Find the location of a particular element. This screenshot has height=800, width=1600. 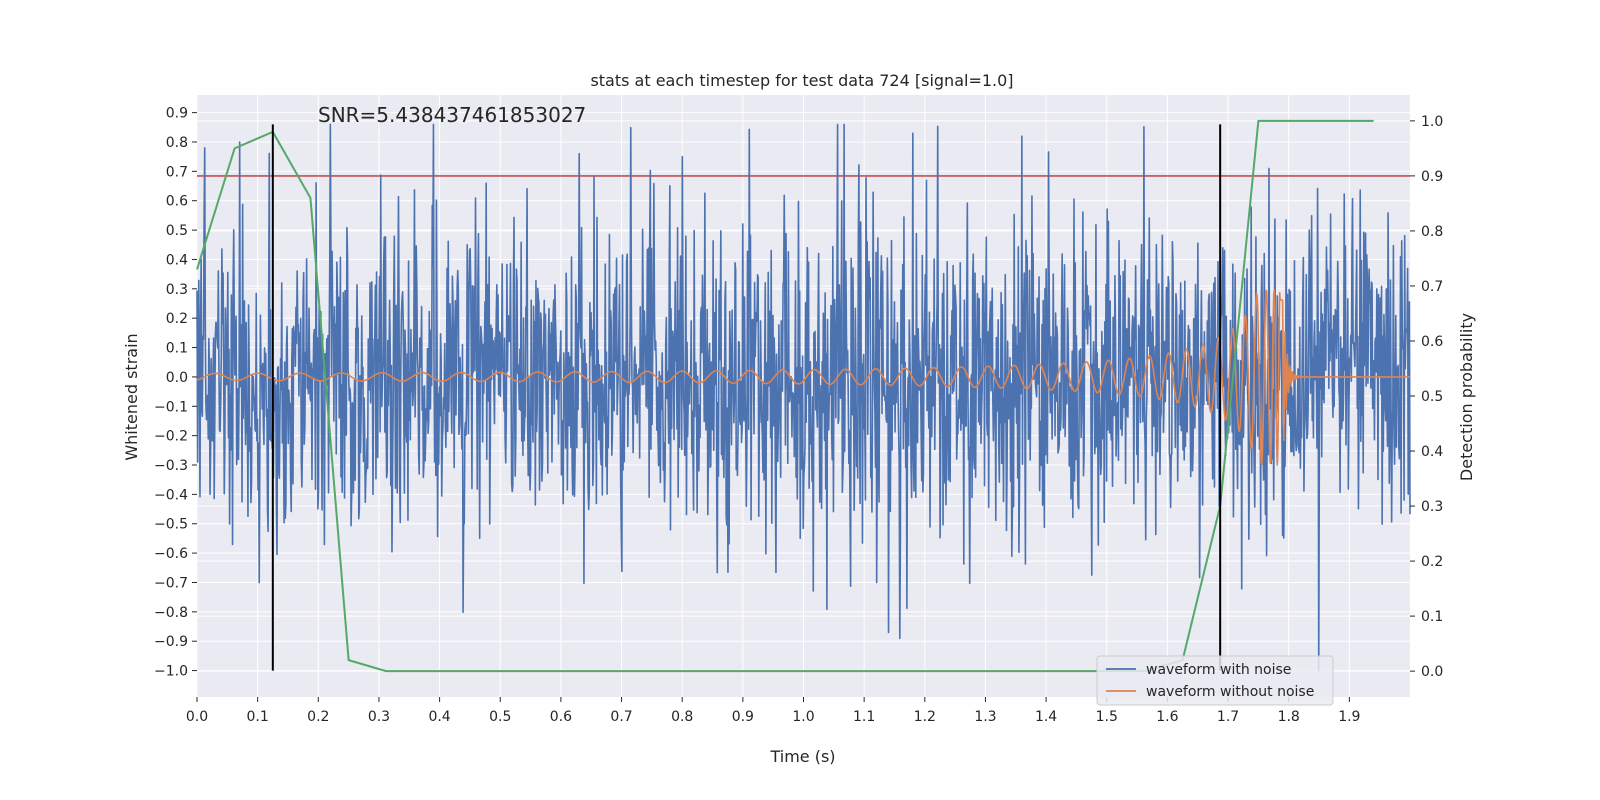

legend-label-noise: waveform with noise is located at coordinates (1218, 670).